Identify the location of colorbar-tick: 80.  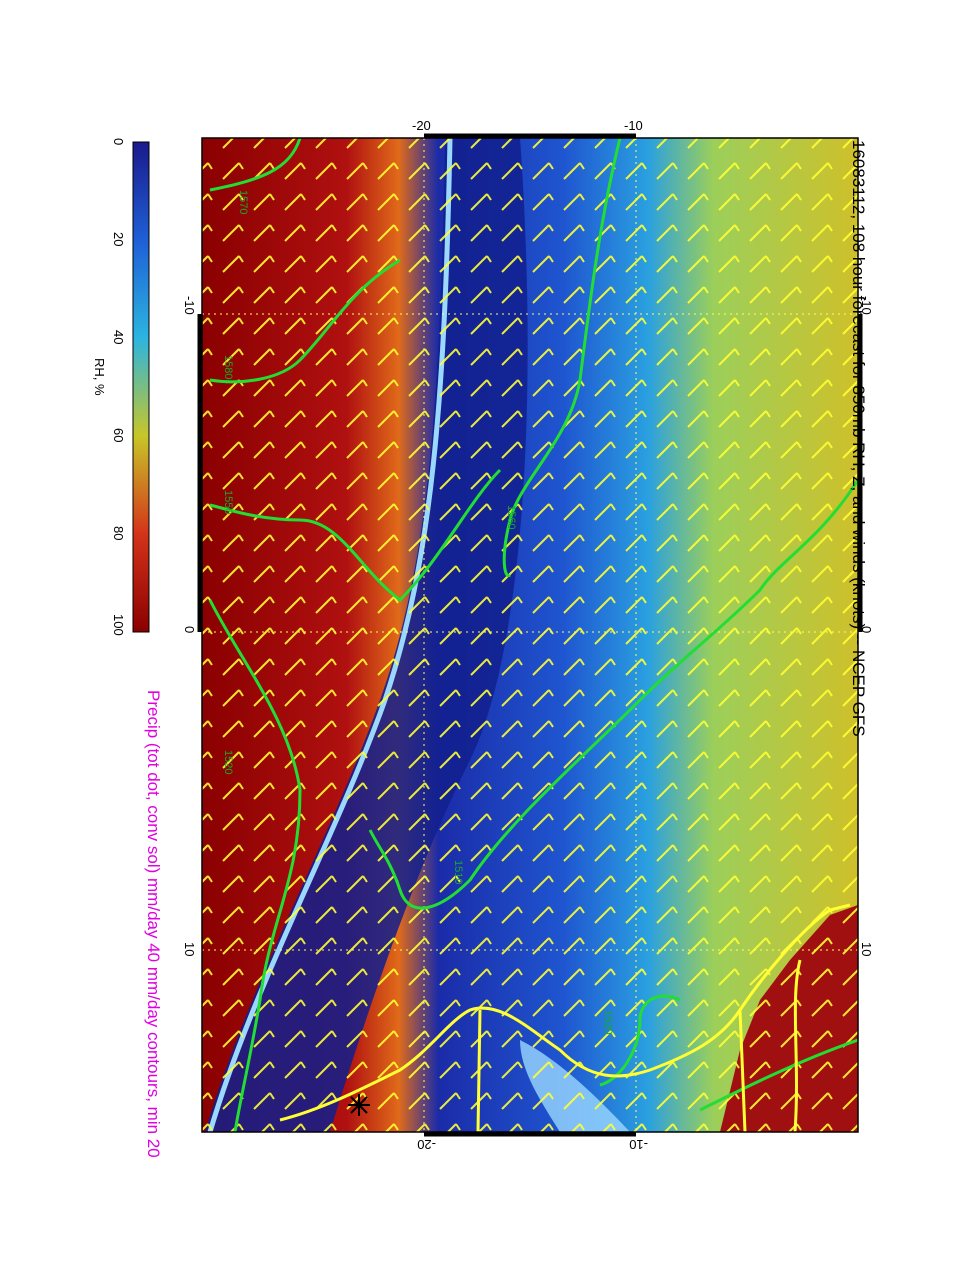
(118, 533).